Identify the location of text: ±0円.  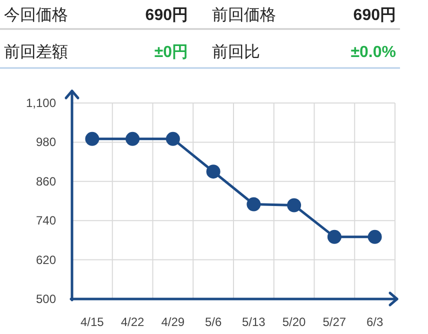
(171, 52).